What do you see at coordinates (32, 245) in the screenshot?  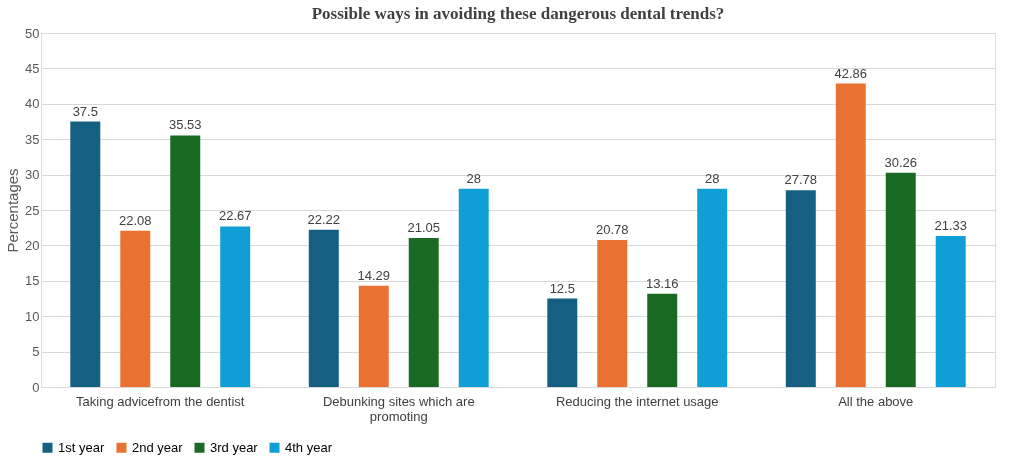 I see `y-tick-label: 20` at bounding box center [32, 245].